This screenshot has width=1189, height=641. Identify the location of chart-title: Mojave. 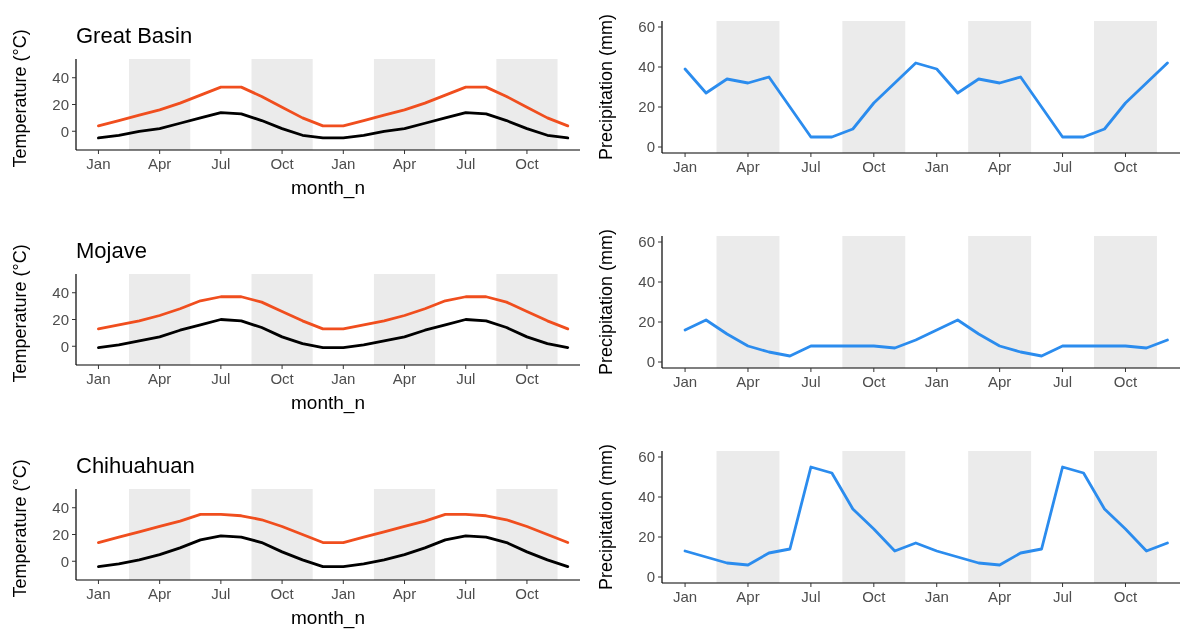
(111, 250).